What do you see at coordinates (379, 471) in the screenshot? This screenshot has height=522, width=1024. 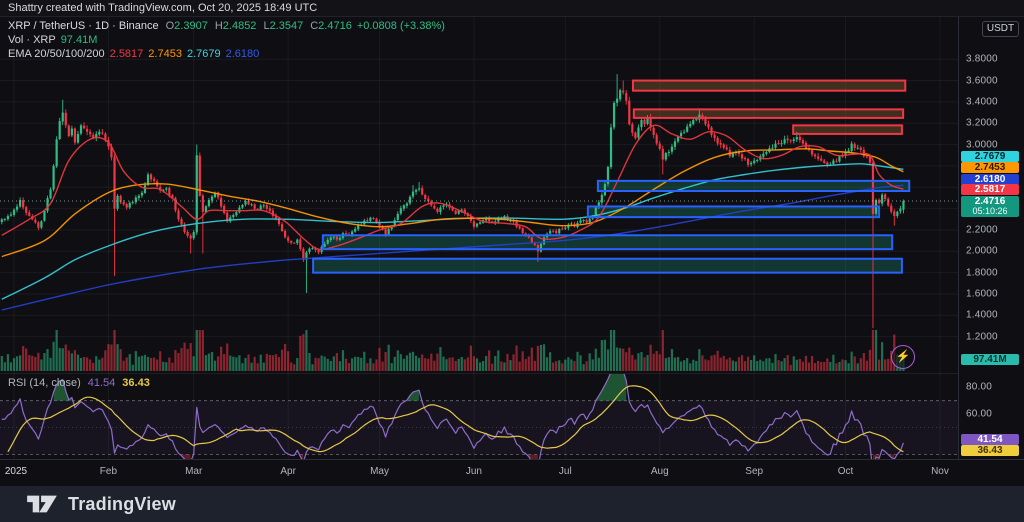 I see `time-axis-label-may: May` at bounding box center [379, 471].